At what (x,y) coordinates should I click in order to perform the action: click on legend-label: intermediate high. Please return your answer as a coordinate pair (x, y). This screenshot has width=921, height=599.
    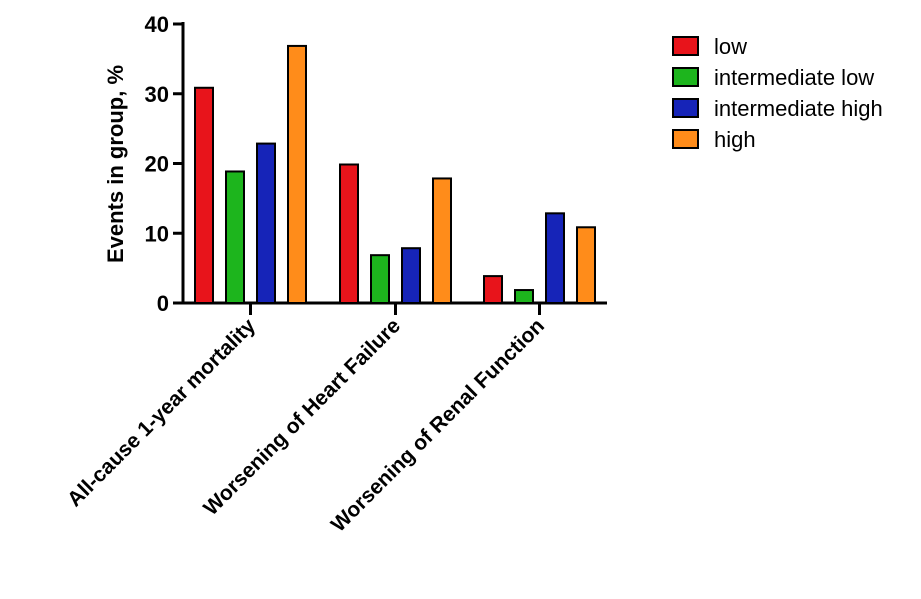
    Looking at the image, I should click on (798, 108).